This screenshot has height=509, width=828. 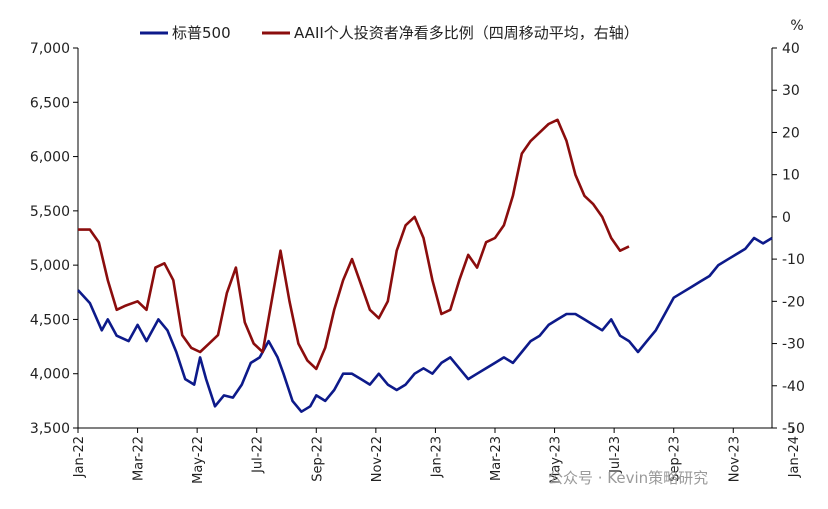 I want to click on y-right-tick-label: 30, so click(x=791, y=91).